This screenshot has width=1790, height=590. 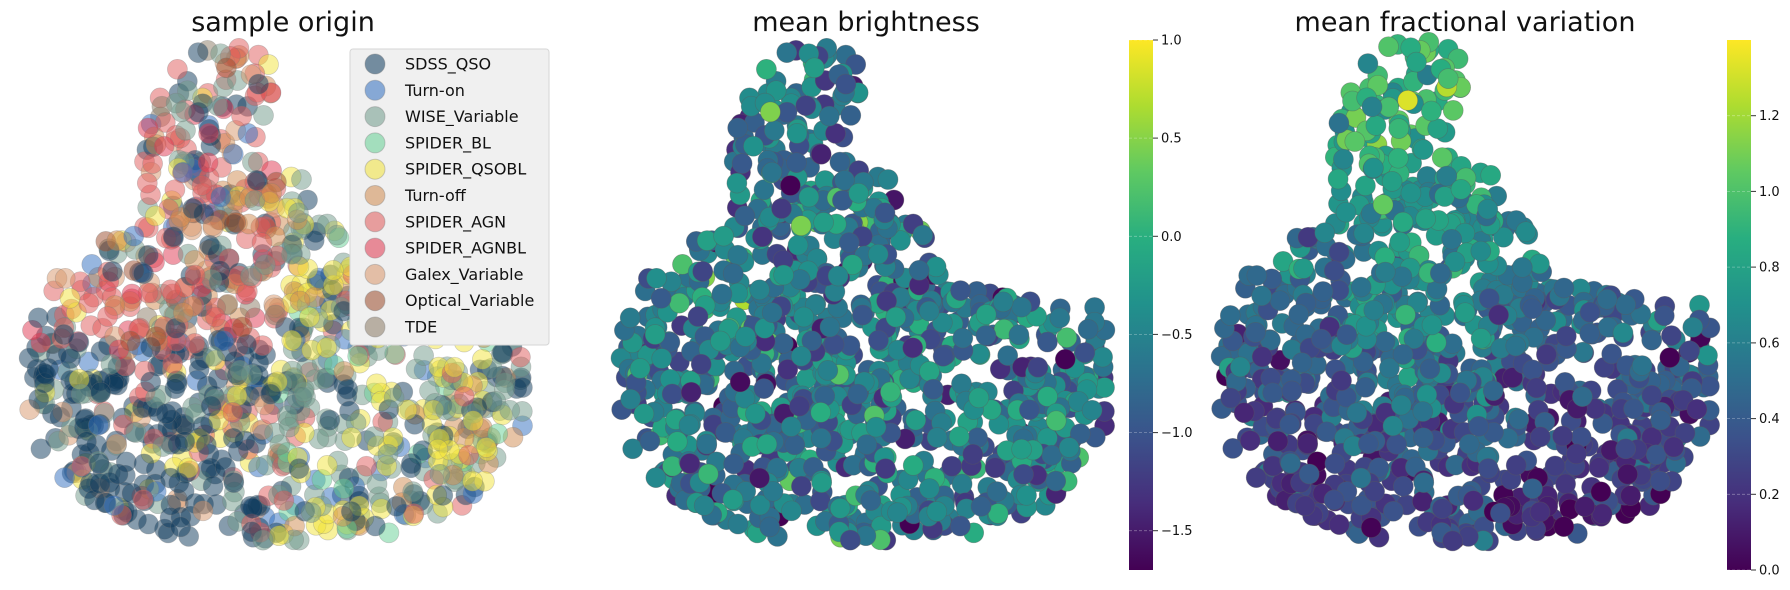 I want to click on legend-label: SPIDER_BL, so click(x=448, y=143).